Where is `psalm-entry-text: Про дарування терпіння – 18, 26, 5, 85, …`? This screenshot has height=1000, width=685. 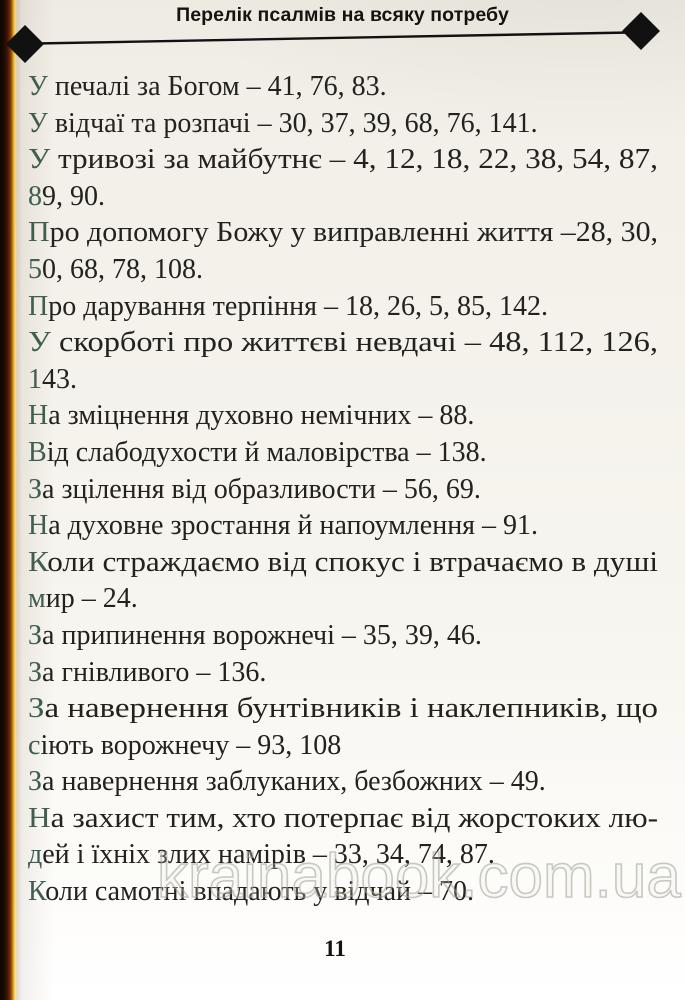
psalm-entry-text: Про дарування терпіння – 18, 26, 5, 85, … is located at coordinates (288, 306).